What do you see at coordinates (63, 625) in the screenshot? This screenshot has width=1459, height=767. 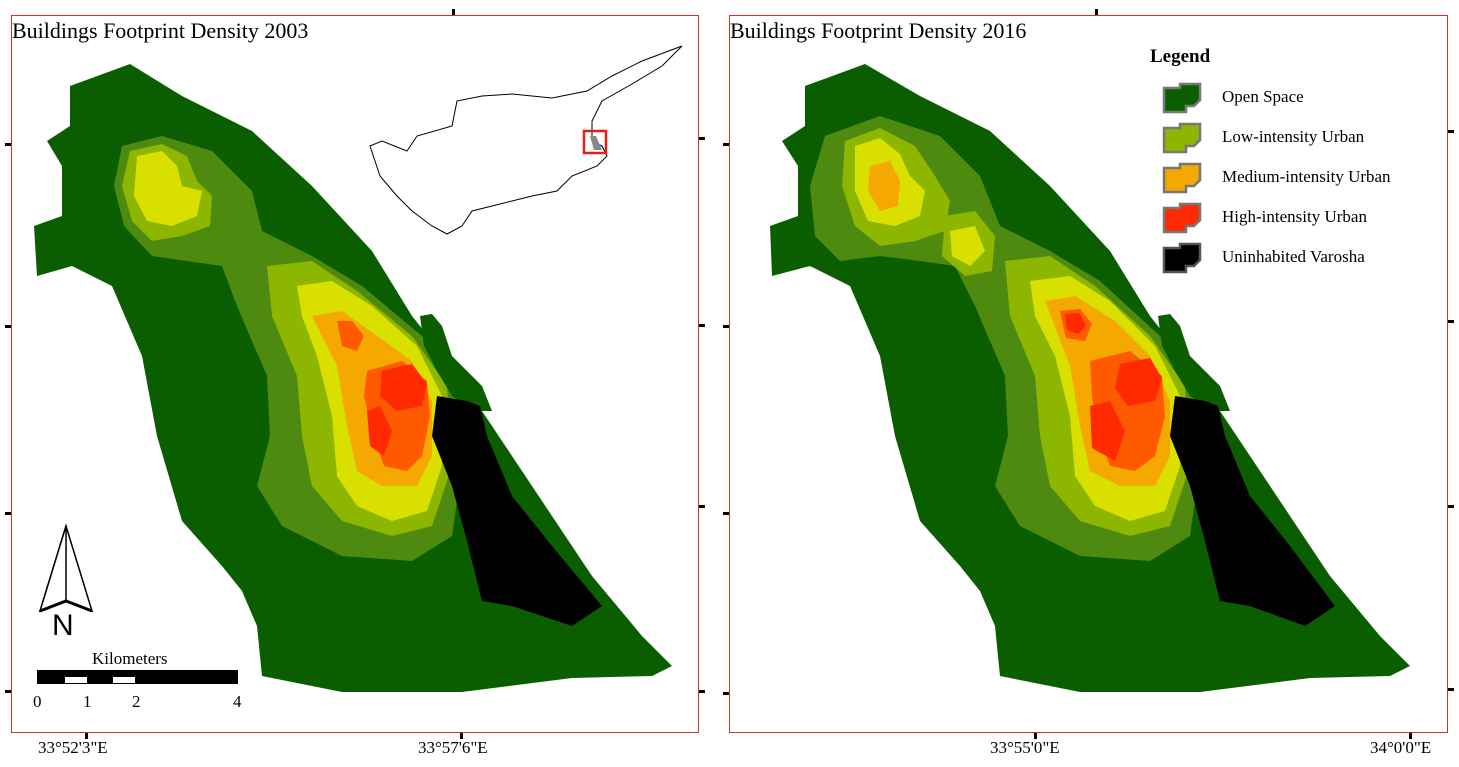 I see `north-arrow-label: N` at bounding box center [63, 625].